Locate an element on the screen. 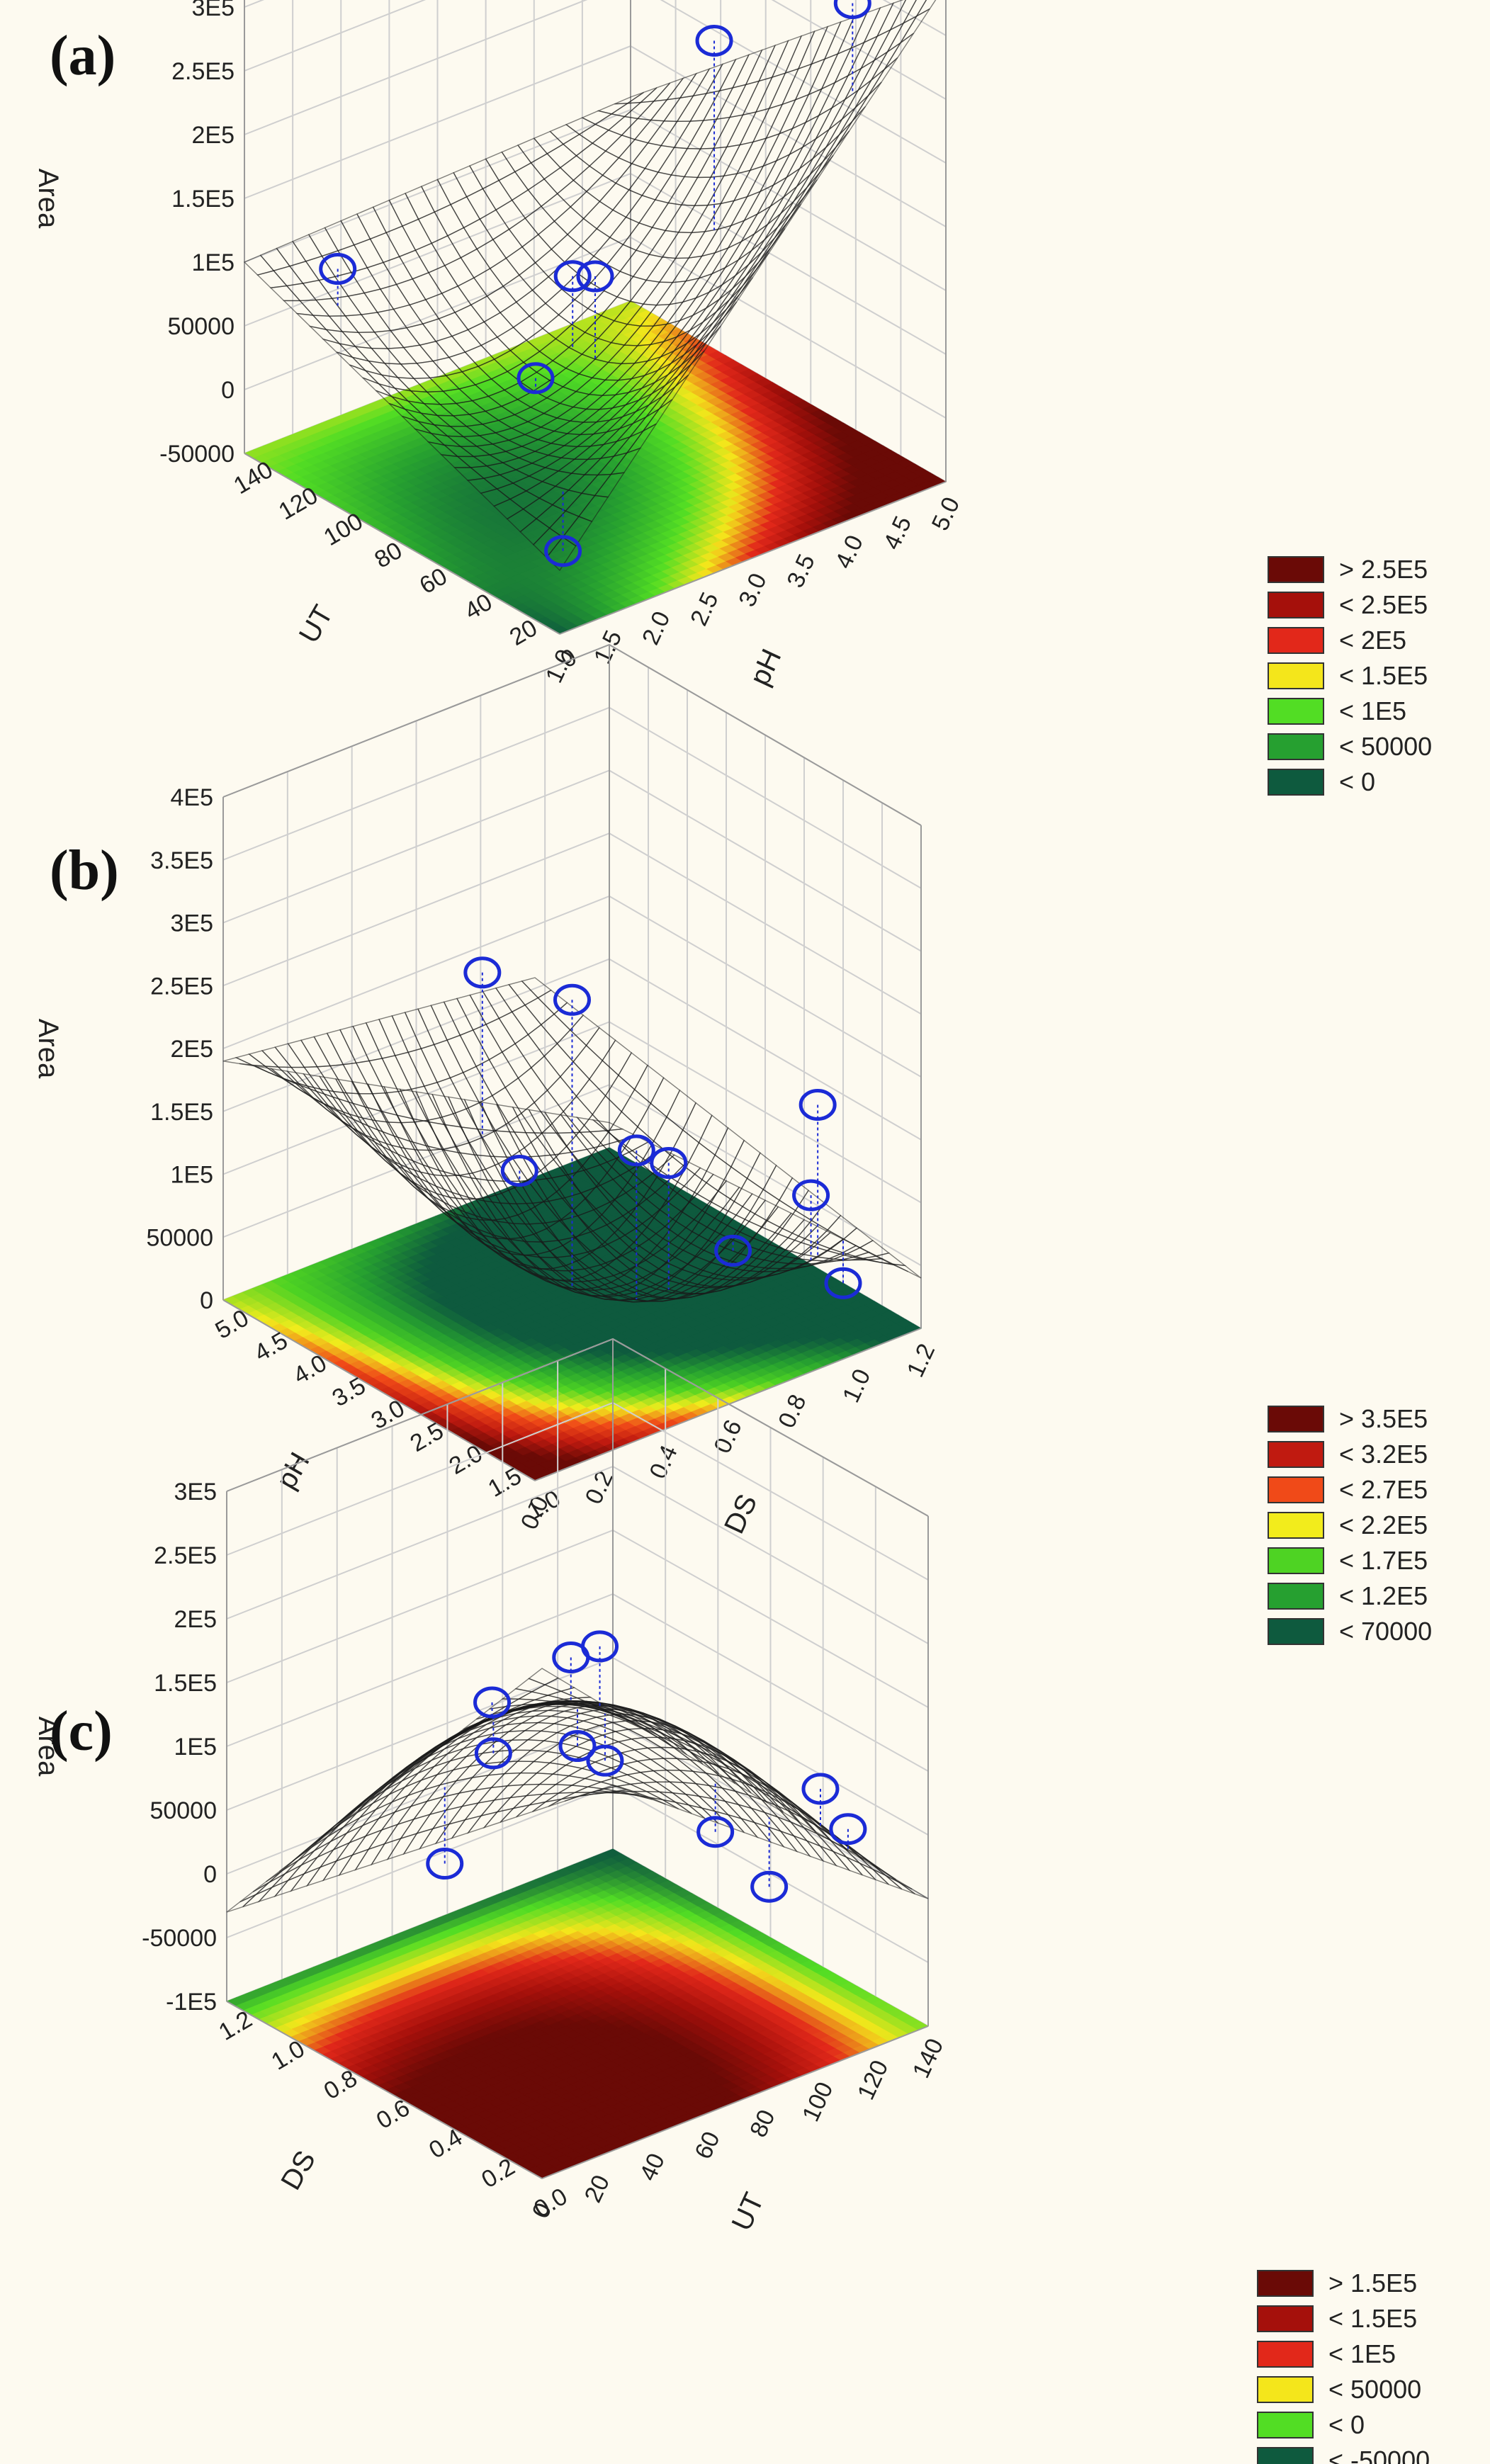 The height and width of the screenshot is (2464, 1490). legend-entry: < 2E5 is located at coordinates (1373, 640).